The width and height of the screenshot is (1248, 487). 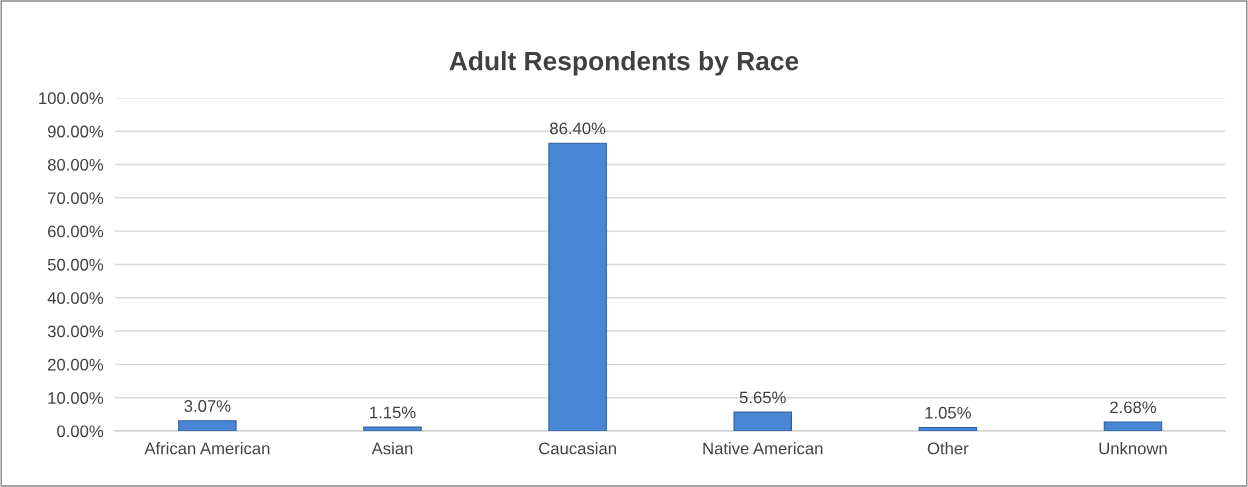 What do you see at coordinates (75, 164) in the screenshot?
I see `y-tick-label: 80.00%` at bounding box center [75, 164].